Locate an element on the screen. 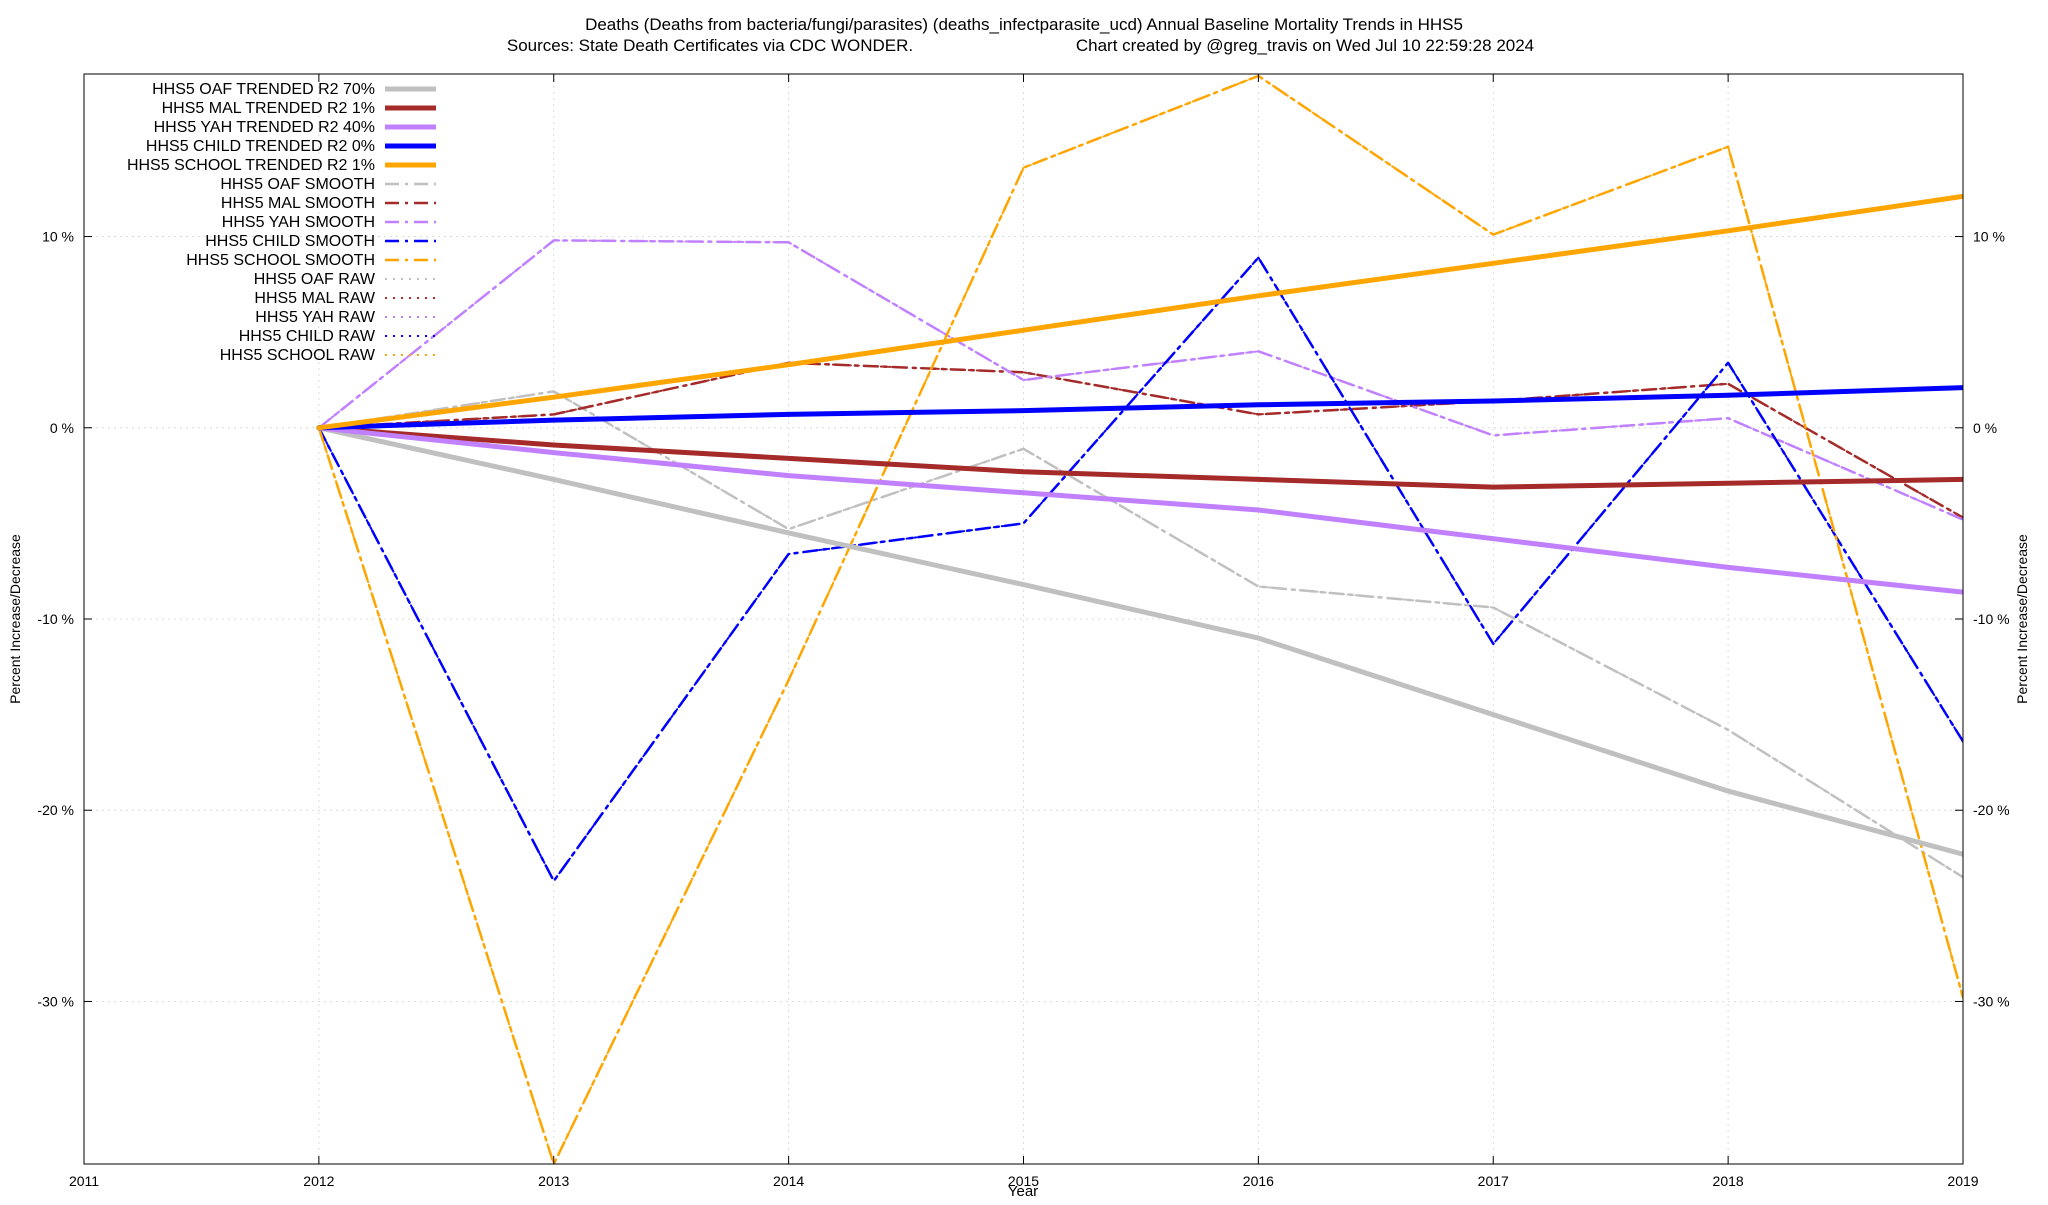  legend-label: HHS5 YAH SMOOTH is located at coordinates (298, 222).